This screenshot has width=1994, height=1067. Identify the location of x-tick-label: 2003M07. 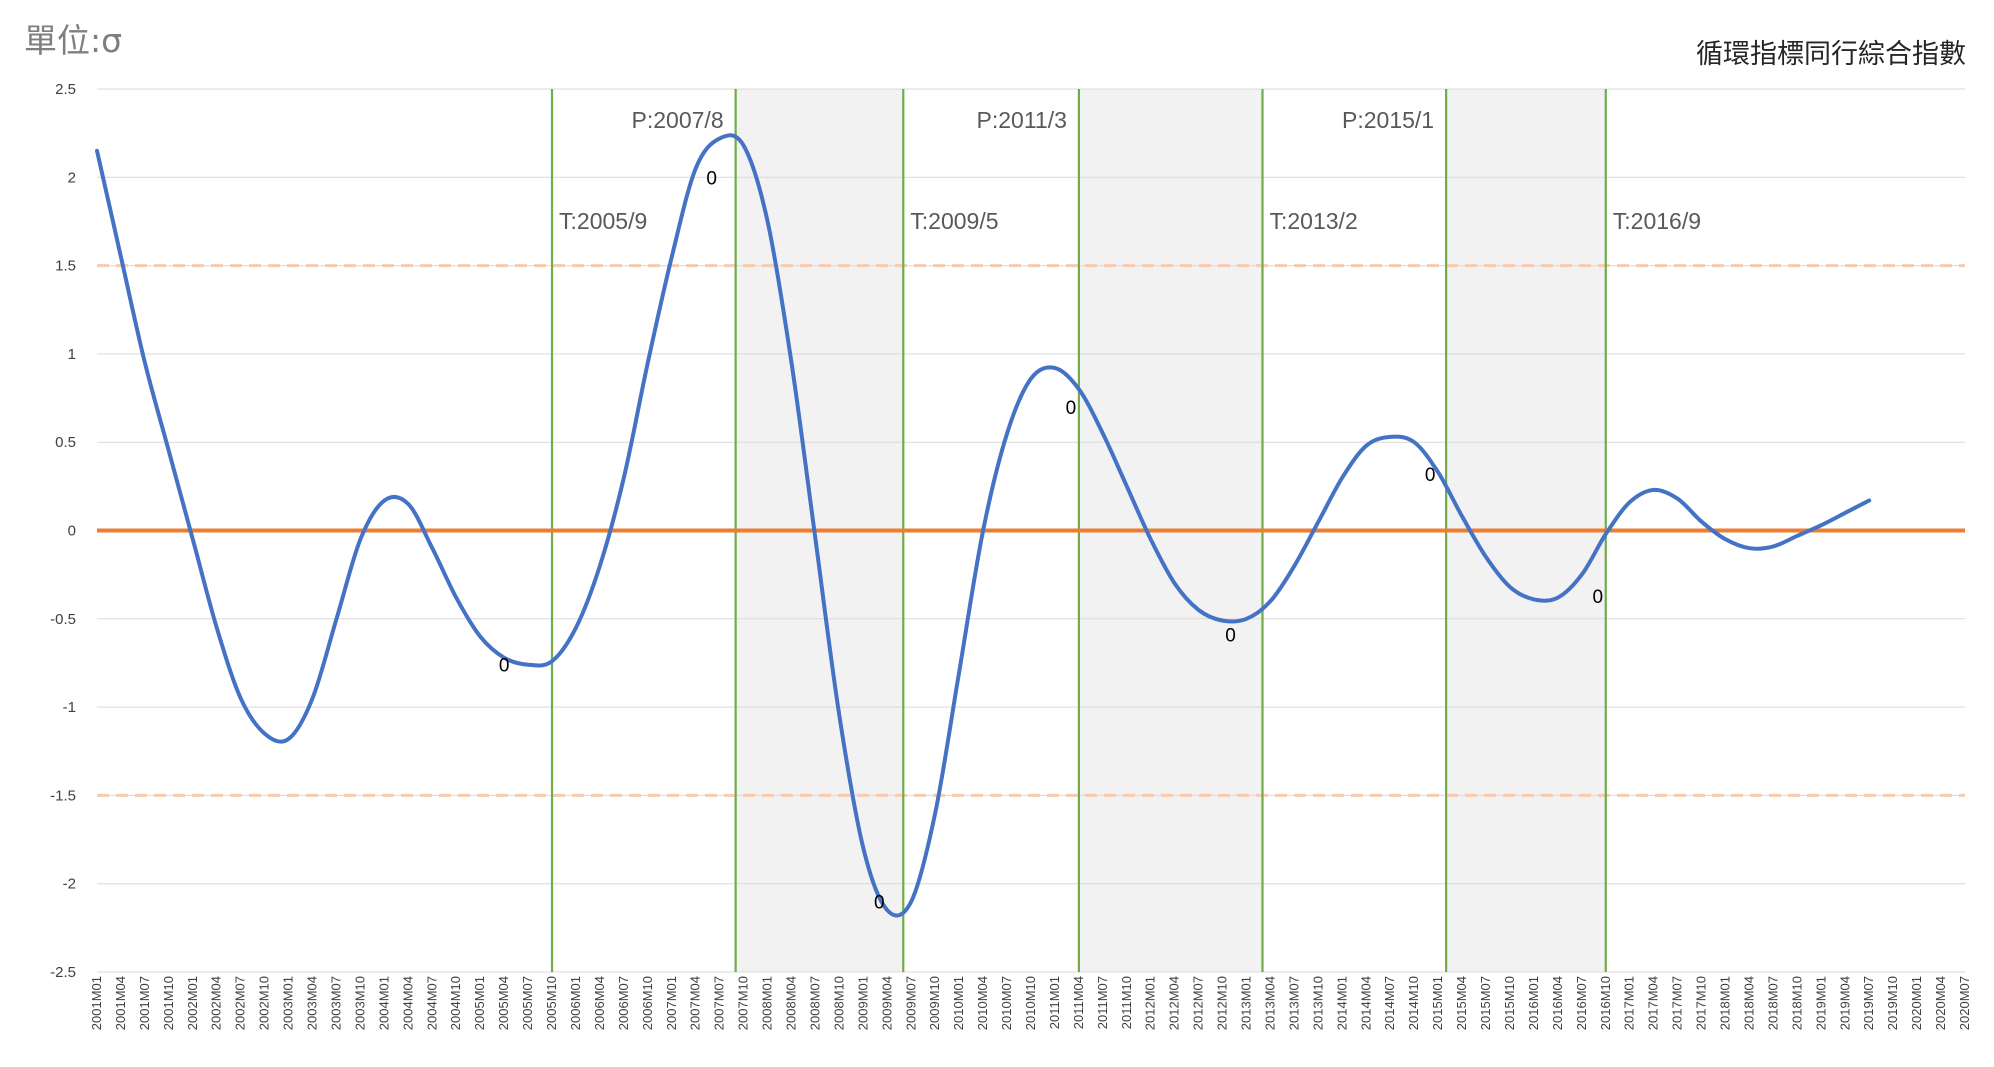
(336, 1003).